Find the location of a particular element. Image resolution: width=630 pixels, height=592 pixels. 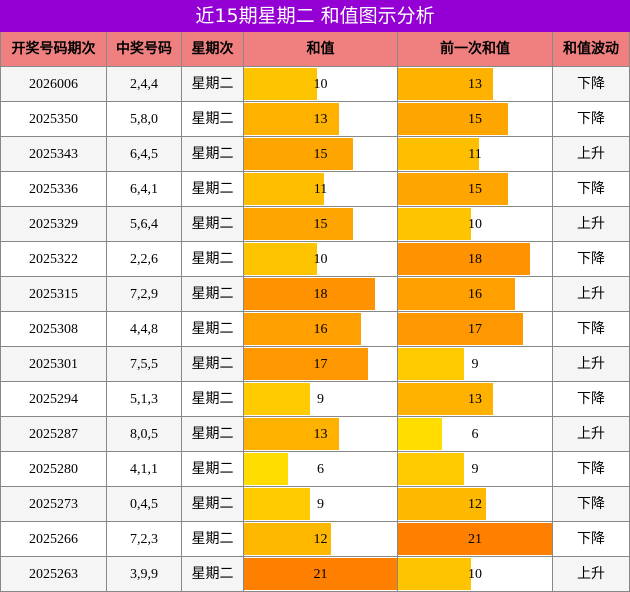

table-cell: 5,1,3 is located at coordinates (144, 399).